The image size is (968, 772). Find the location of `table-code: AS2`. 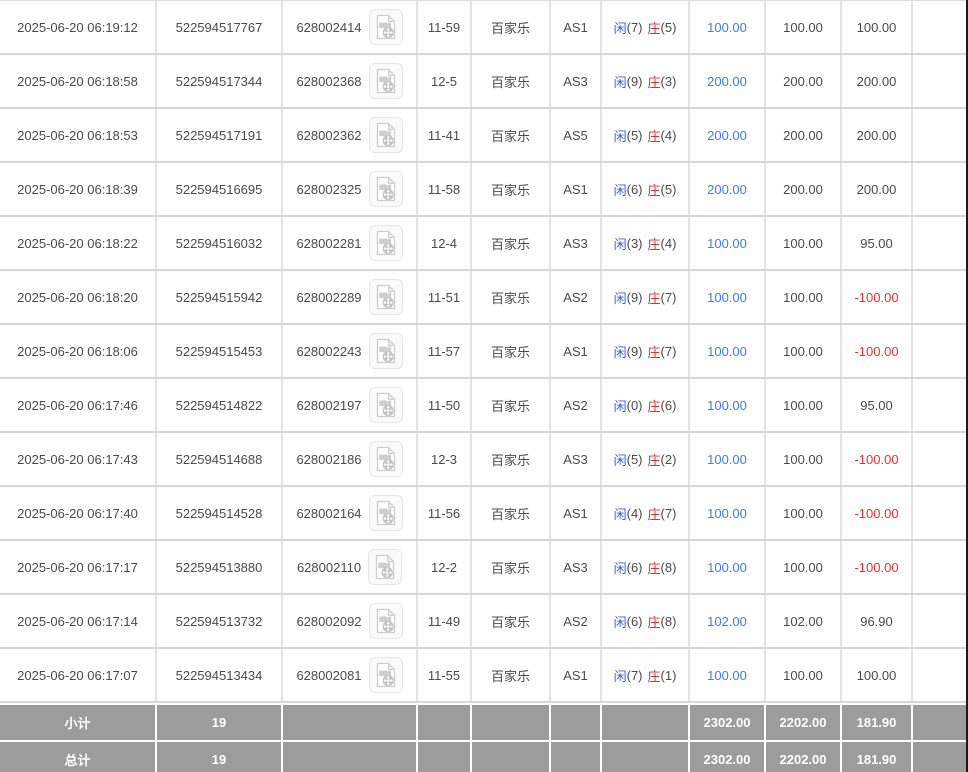

table-code: AS2 is located at coordinates (575, 405).